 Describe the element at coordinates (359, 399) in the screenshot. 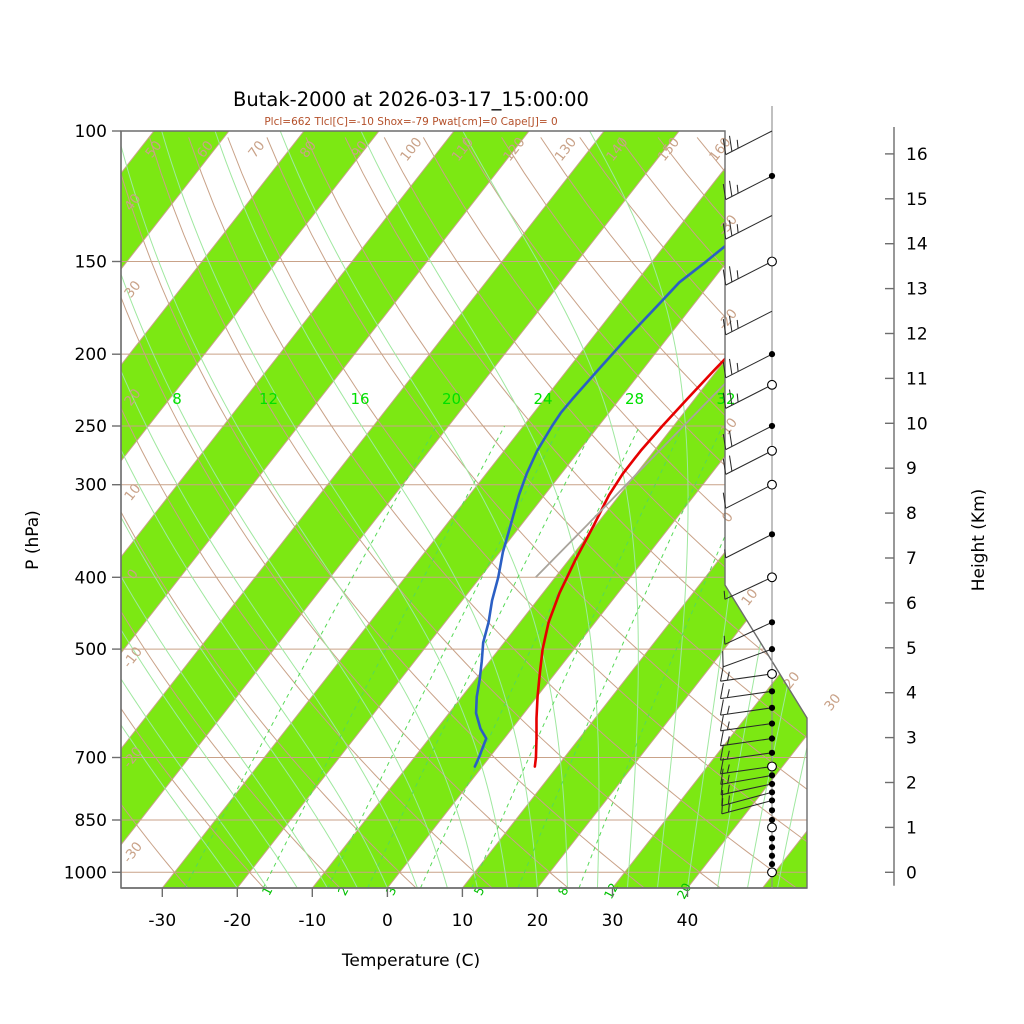

I see `theta-label: 16` at that location.